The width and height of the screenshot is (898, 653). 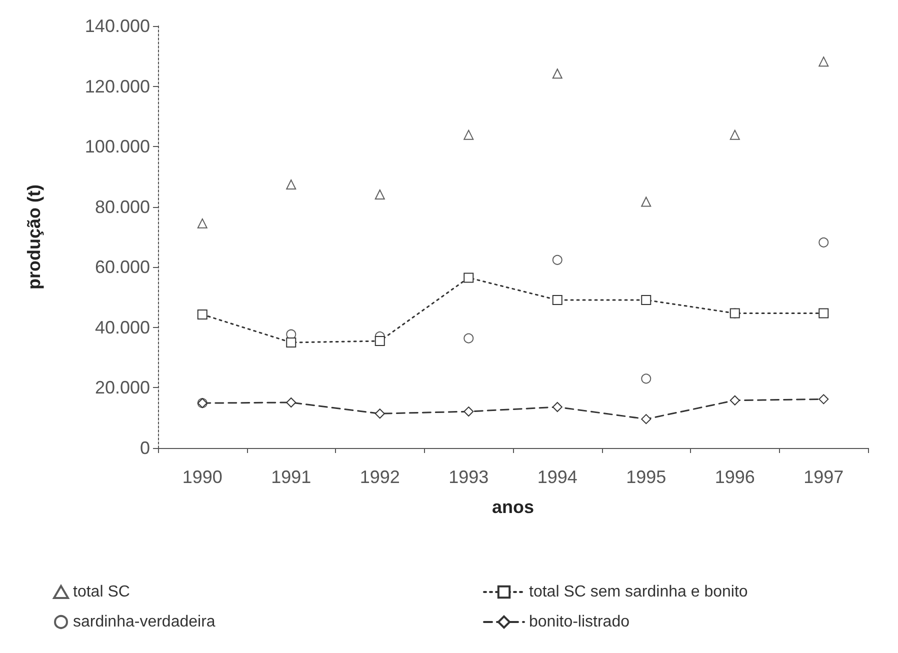 I want to click on x-tick-label: 1993, so click(x=468, y=477).